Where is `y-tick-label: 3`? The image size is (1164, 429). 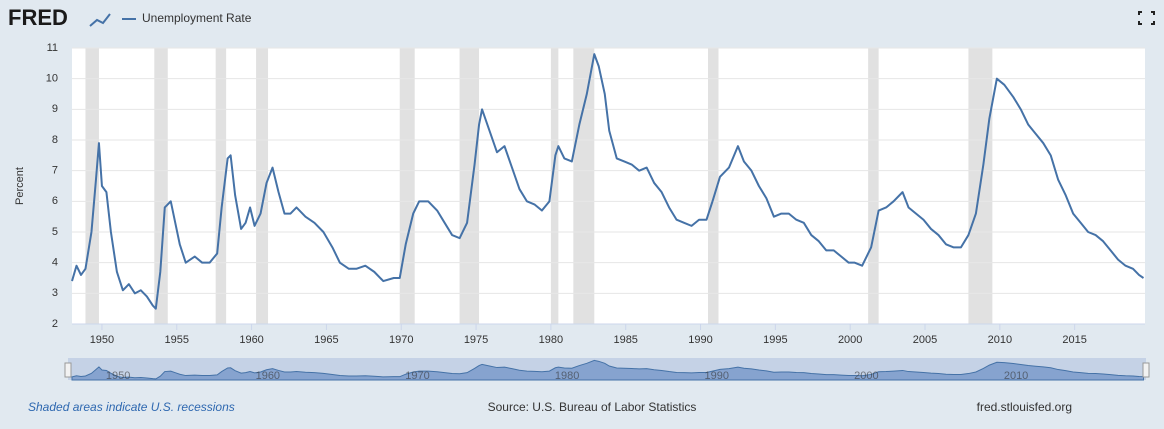
y-tick-label: 3 is located at coordinates (55, 293).